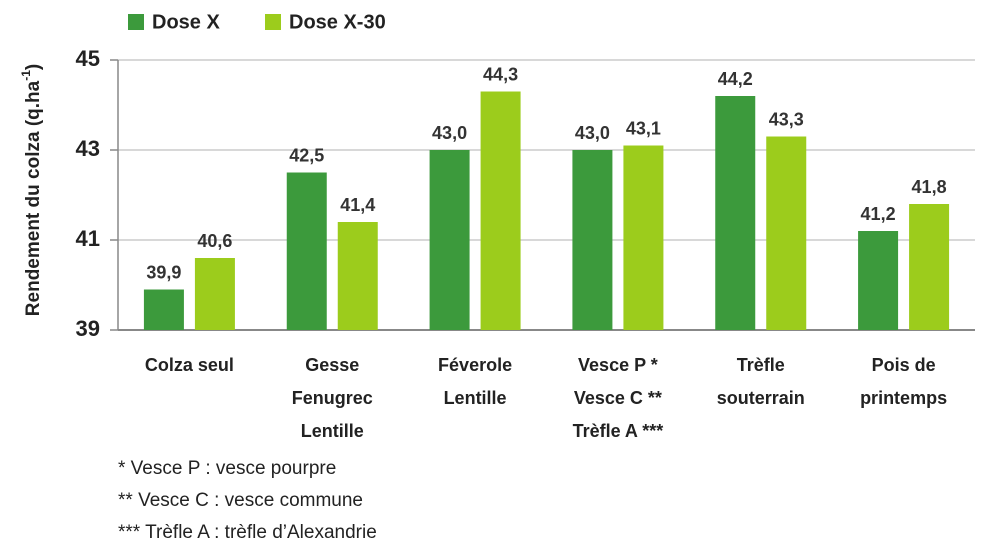  I want to click on value-label: 42,5, so click(306, 155).